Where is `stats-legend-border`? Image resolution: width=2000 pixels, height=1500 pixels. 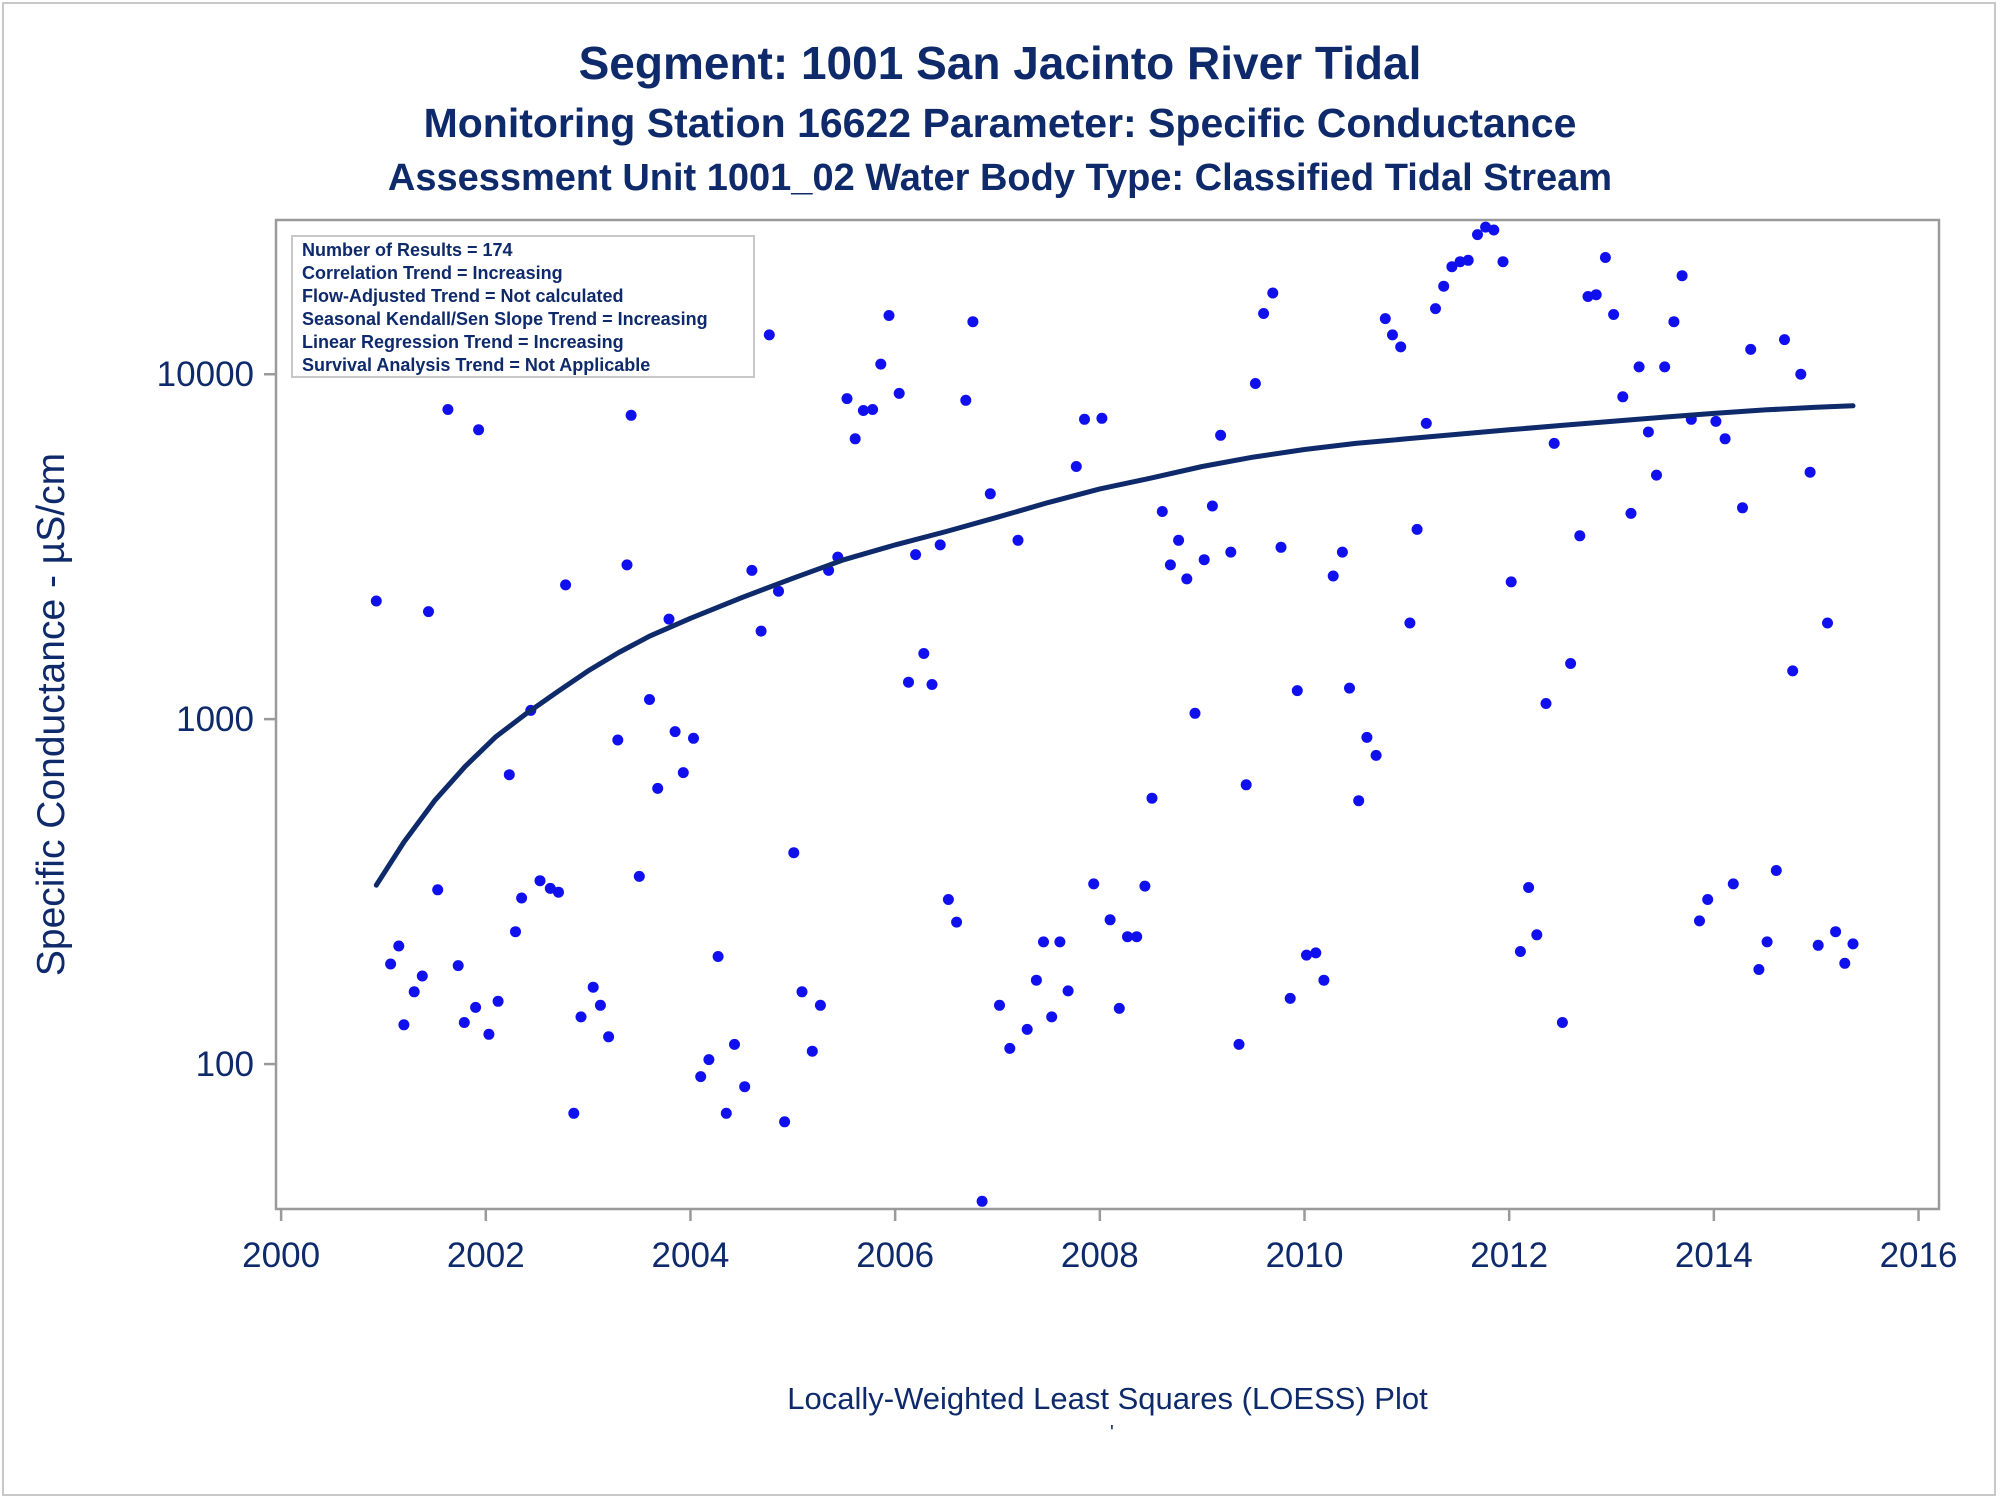 stats-legend-border is located at coordinates (523, 306).